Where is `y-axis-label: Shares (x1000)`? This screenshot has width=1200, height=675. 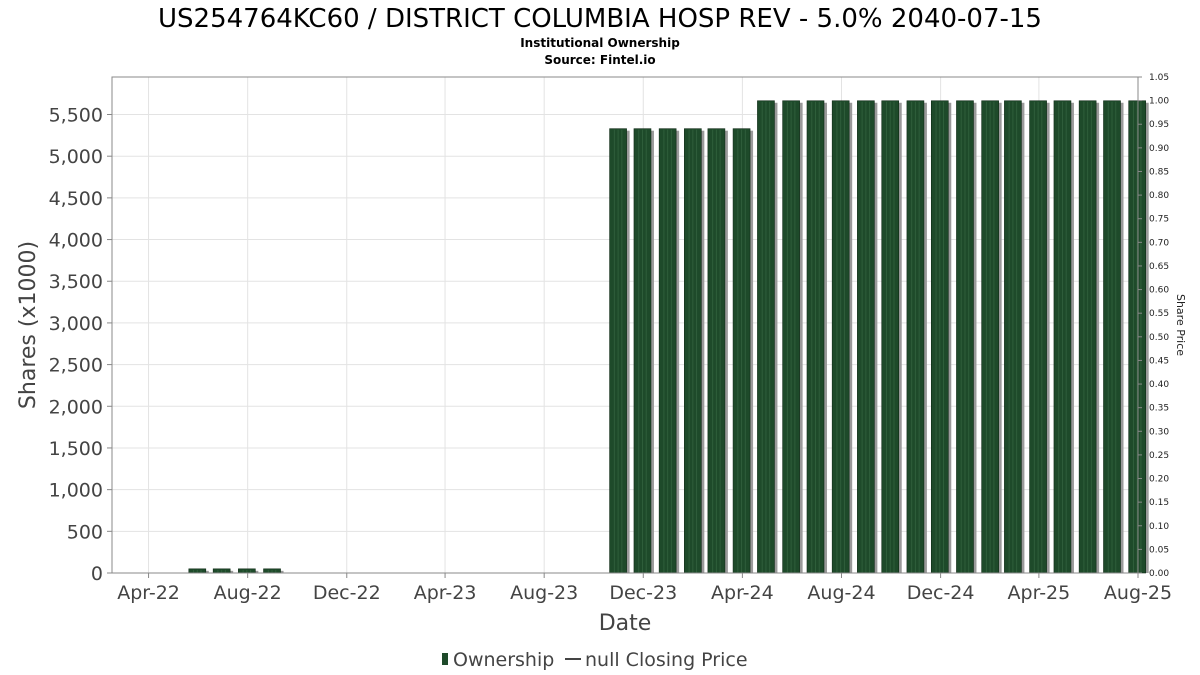
y-axis-label: Shares (x1000) is located at coordinates (28, 325).